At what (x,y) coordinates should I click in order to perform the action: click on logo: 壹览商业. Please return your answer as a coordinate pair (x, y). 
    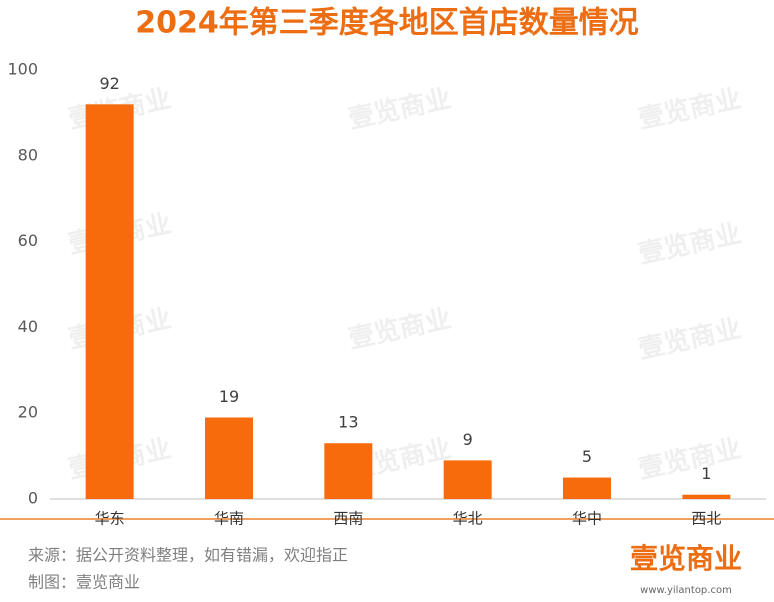
    Looking at the image, I should click on (686, 558).